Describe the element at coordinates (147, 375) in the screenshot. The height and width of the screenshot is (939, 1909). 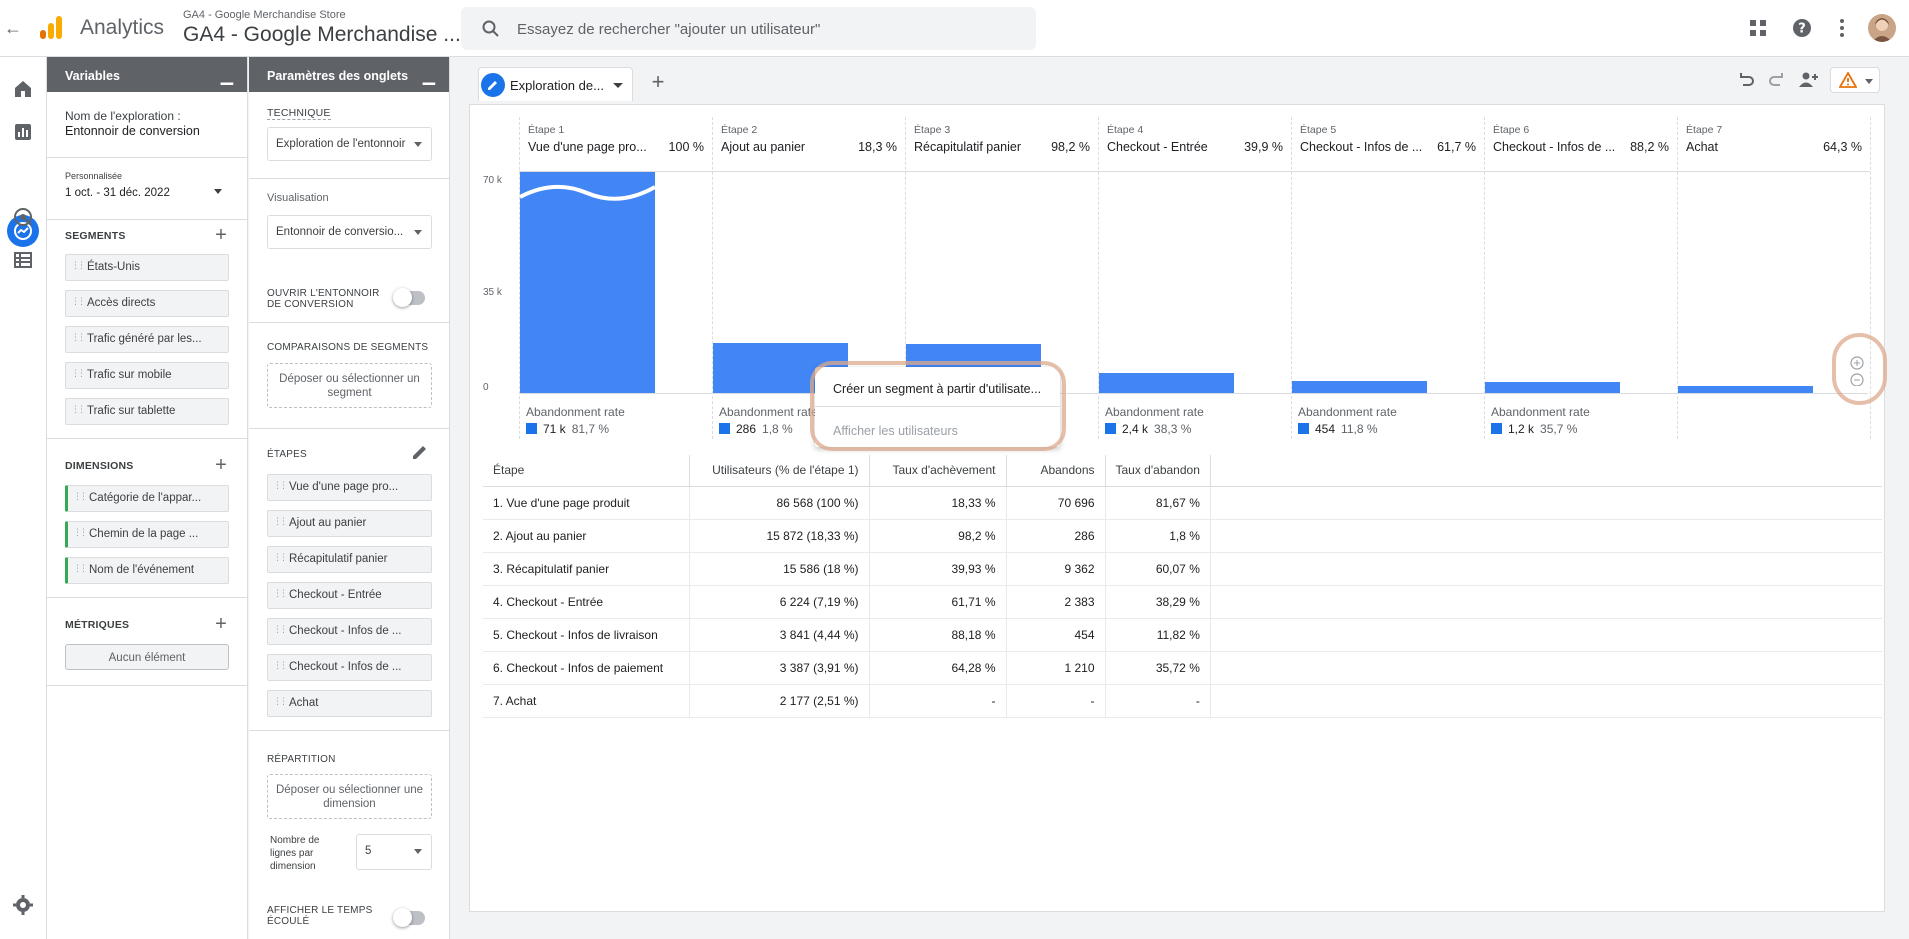
I see `segment-chip: Trafic sur mobile` at that location.